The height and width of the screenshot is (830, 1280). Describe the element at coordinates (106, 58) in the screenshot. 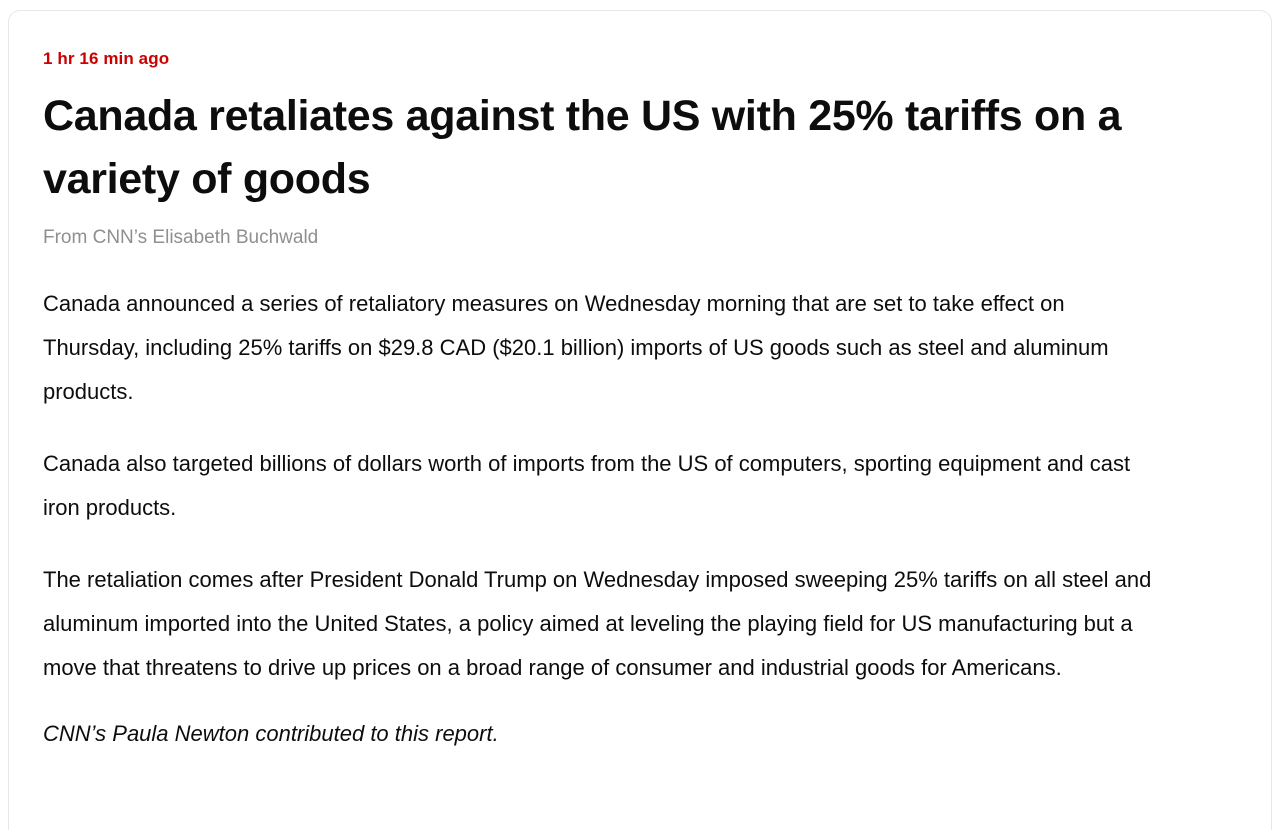

I see `post-timestamp: 1 hr 16 min ago` at that location.